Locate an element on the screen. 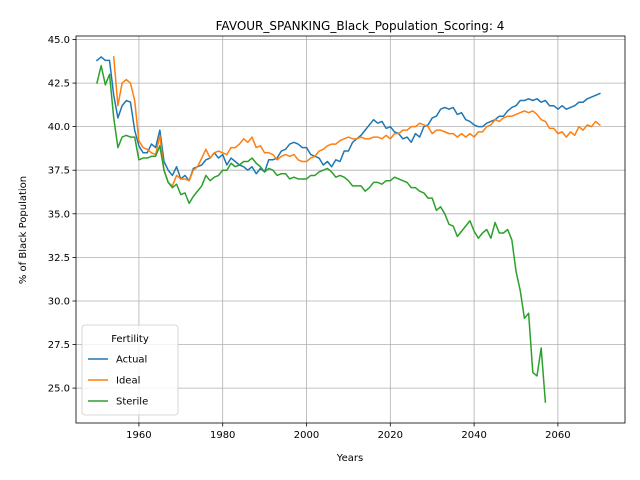  y-tick-label: 40.0 is located at coordinates (59, 127).